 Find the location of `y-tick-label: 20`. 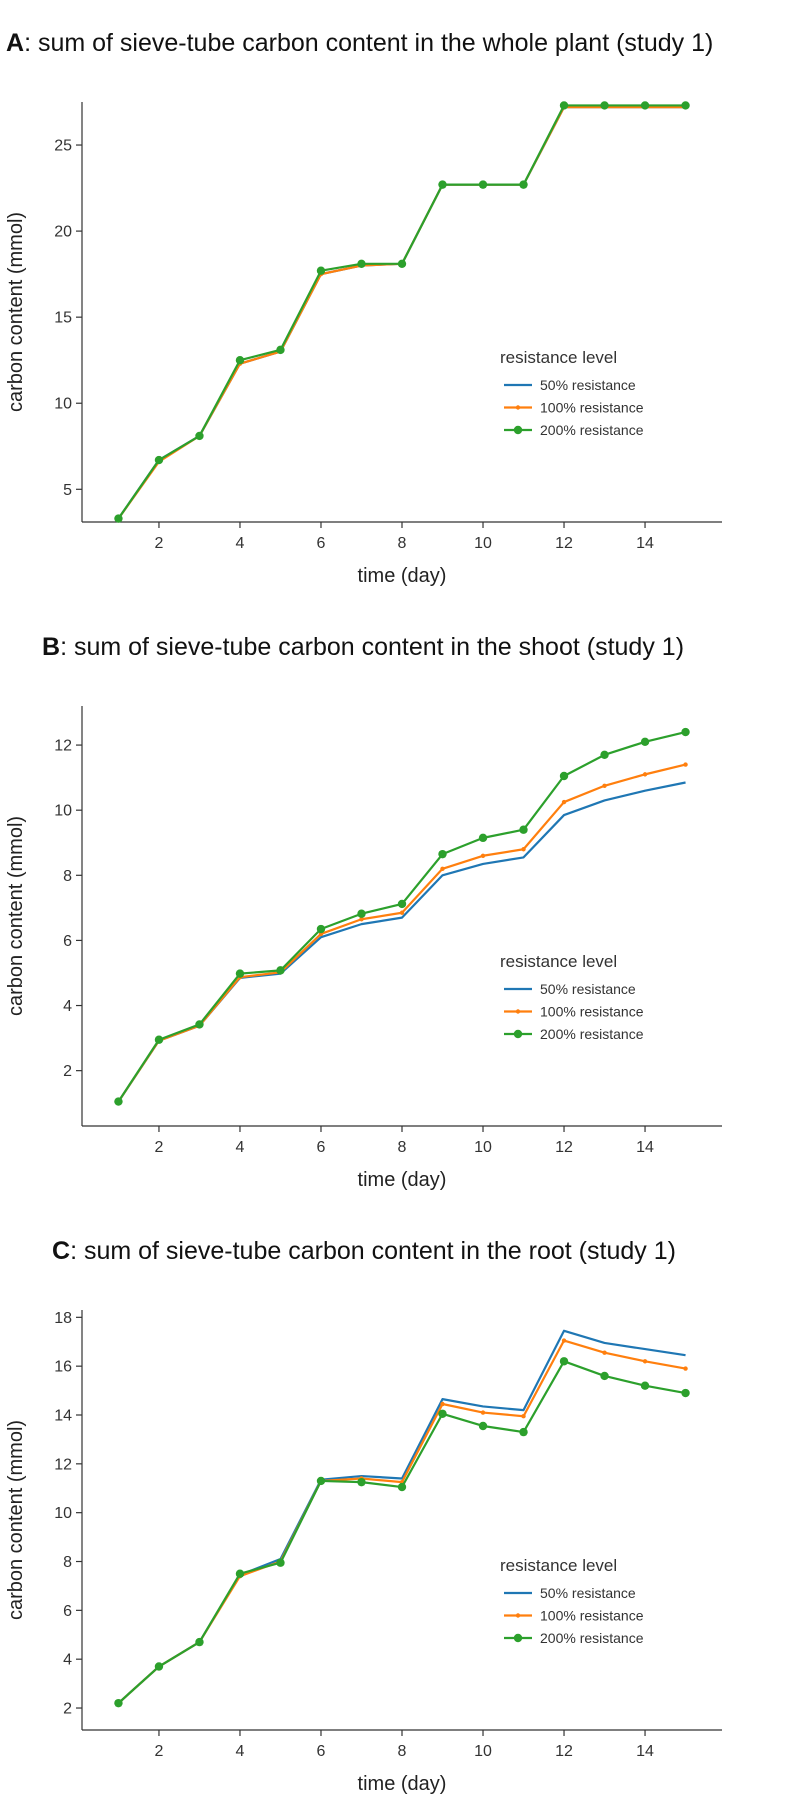

y-tick-label: 20 is located at coordinates (63, 232).